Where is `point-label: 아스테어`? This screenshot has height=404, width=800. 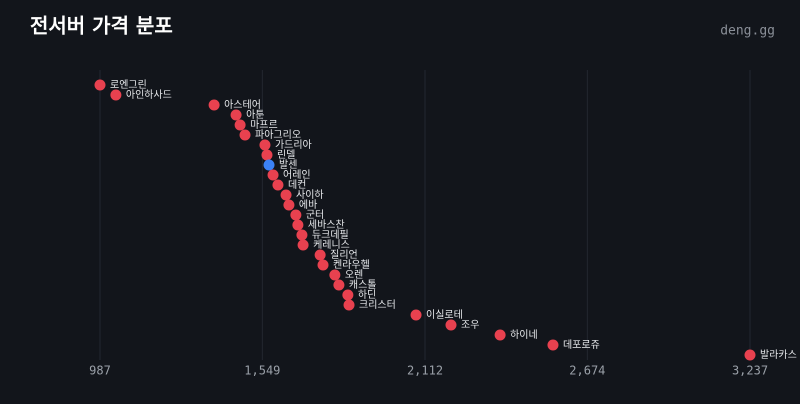
point-label: 아스테어 is located at coordinates (242, 105).